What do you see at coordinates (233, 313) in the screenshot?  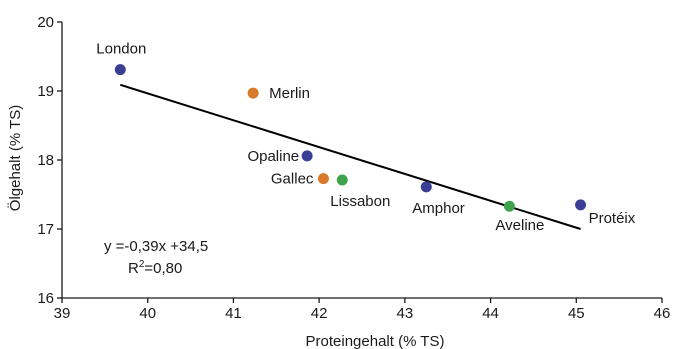 I see `x-tick-label: 41` at bounding box center [233, 313].